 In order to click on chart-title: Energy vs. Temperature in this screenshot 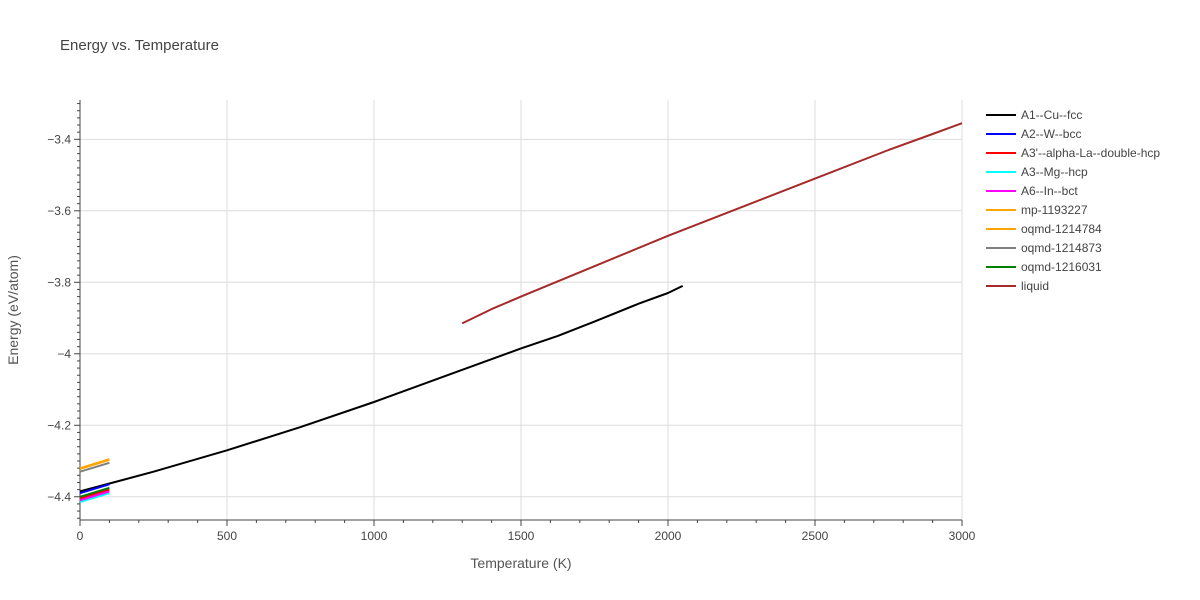, I will do `click(139, 45)`.